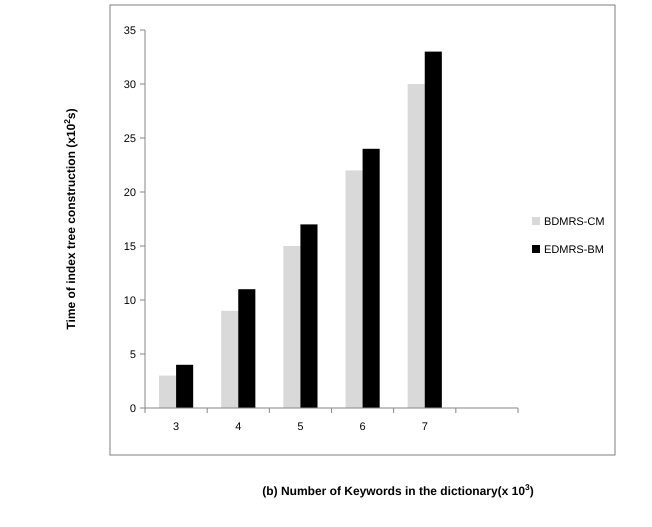 Image resolution: width=652 pixels, height=527 pixels. I want to click on y-tick-label: 15, so click(130, 246).